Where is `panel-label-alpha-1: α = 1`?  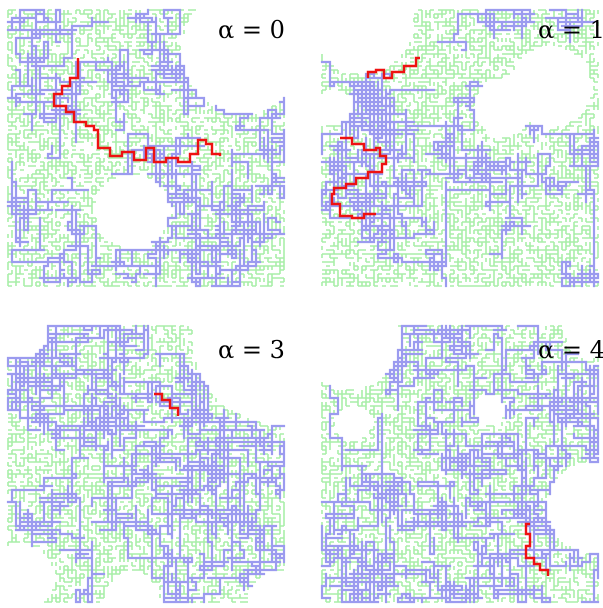 panel-label-alpha-1: α = 1 is located at coordinates (570, 30).